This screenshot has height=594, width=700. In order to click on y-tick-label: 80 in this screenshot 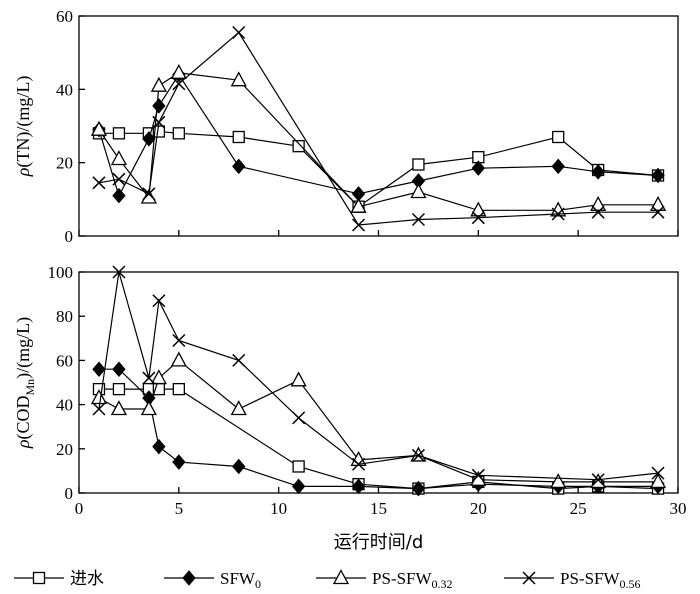, I will do `click(64, 316)`.